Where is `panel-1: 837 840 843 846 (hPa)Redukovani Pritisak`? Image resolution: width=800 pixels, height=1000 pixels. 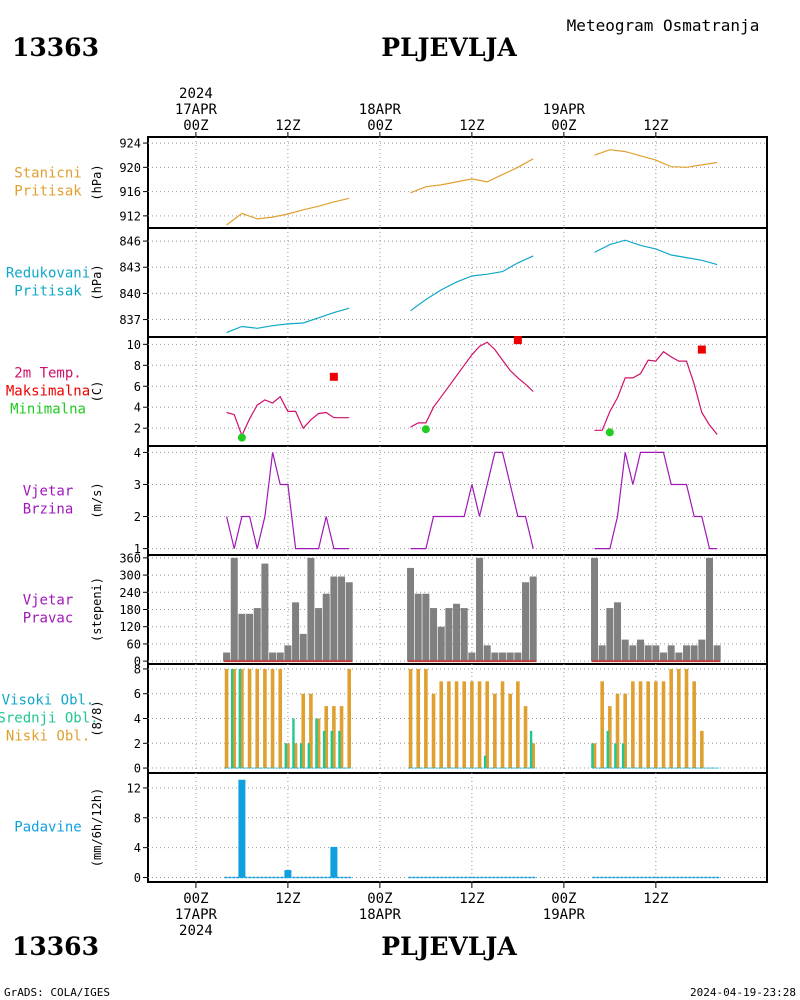
panel-1: 837 840 843 846 (hPa)Redukovani Pritisak is located at coordinates (387, 282).